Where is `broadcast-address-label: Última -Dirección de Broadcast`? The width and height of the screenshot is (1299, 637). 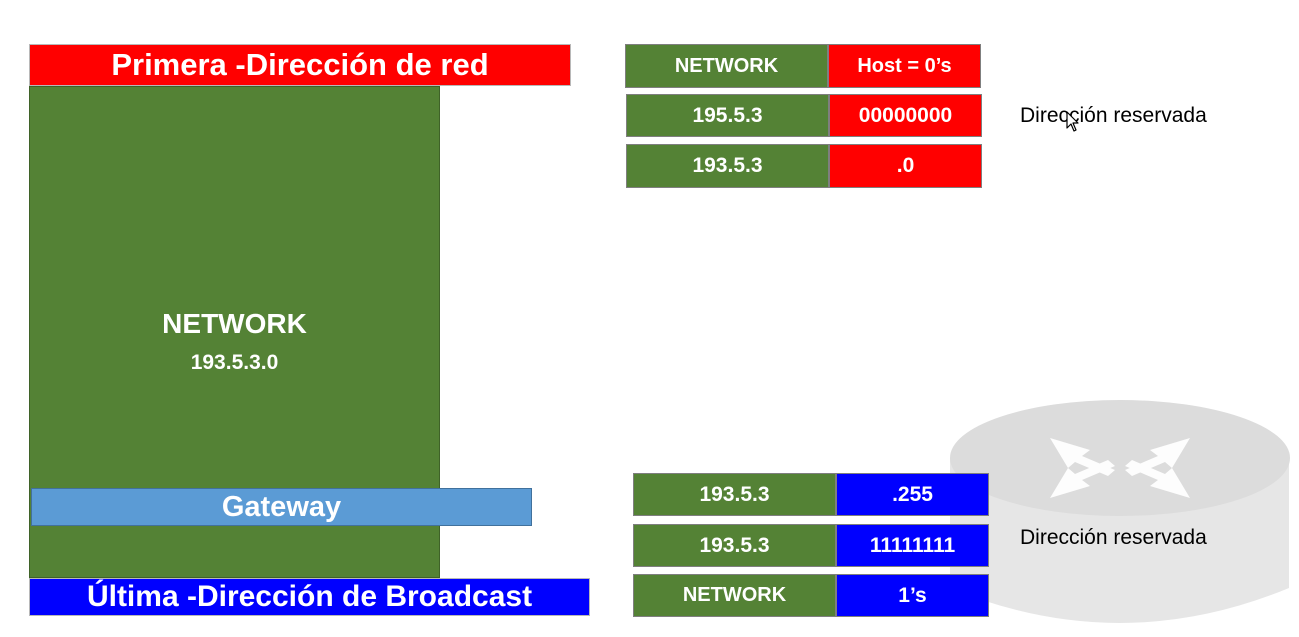
broadcast-address-label: Última -Dirección de Broadcast is located at coordinates (309, 596).